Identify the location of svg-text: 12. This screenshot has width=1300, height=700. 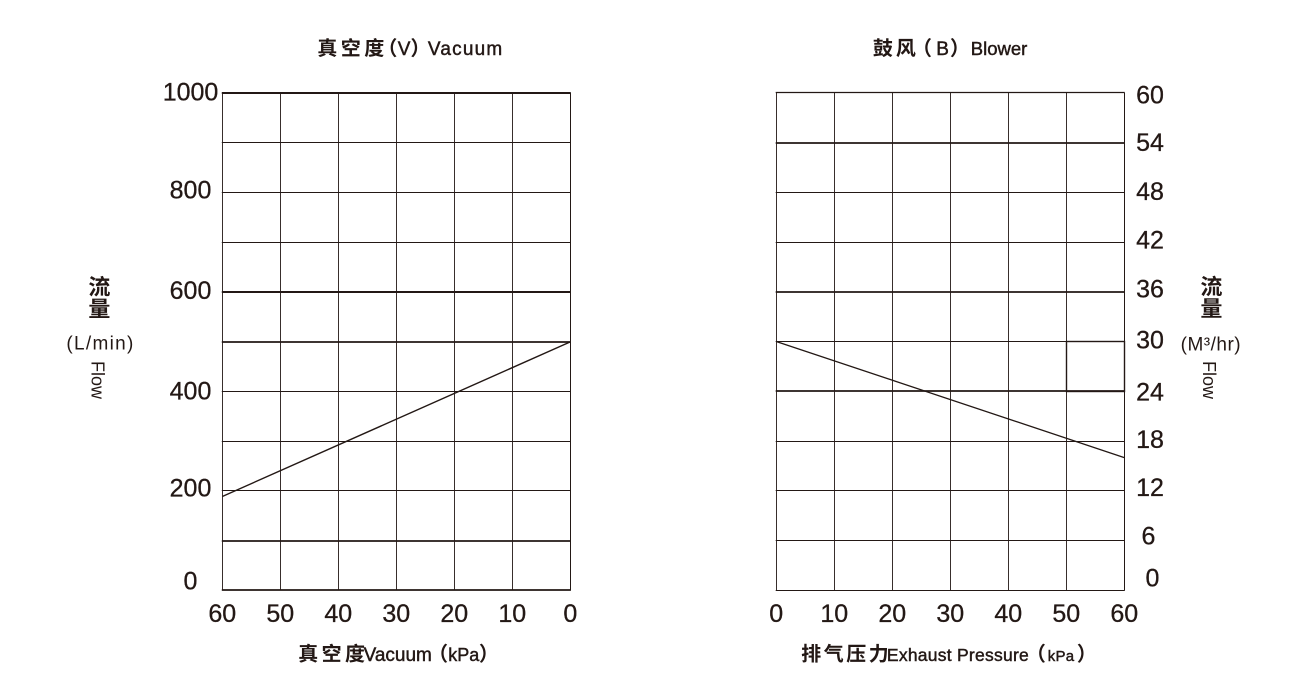
(1150, 488).